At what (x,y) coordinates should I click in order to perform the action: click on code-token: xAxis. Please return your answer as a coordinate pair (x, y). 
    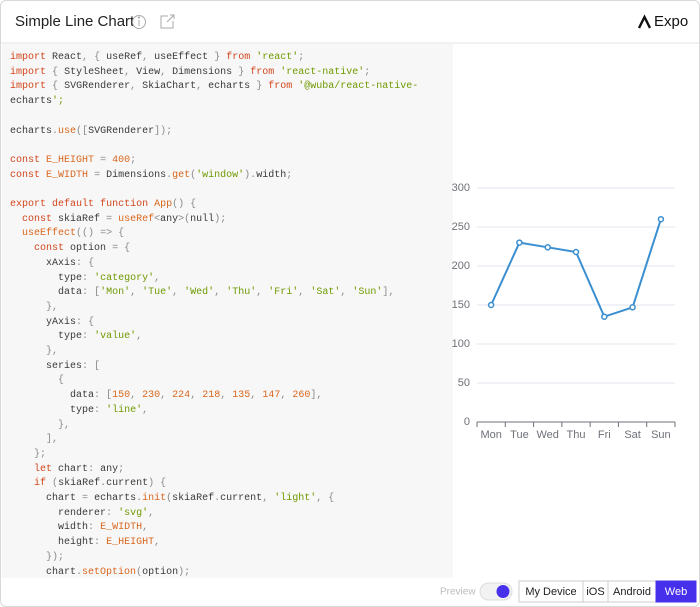
    Looking at the image, I should click on (61, 263).